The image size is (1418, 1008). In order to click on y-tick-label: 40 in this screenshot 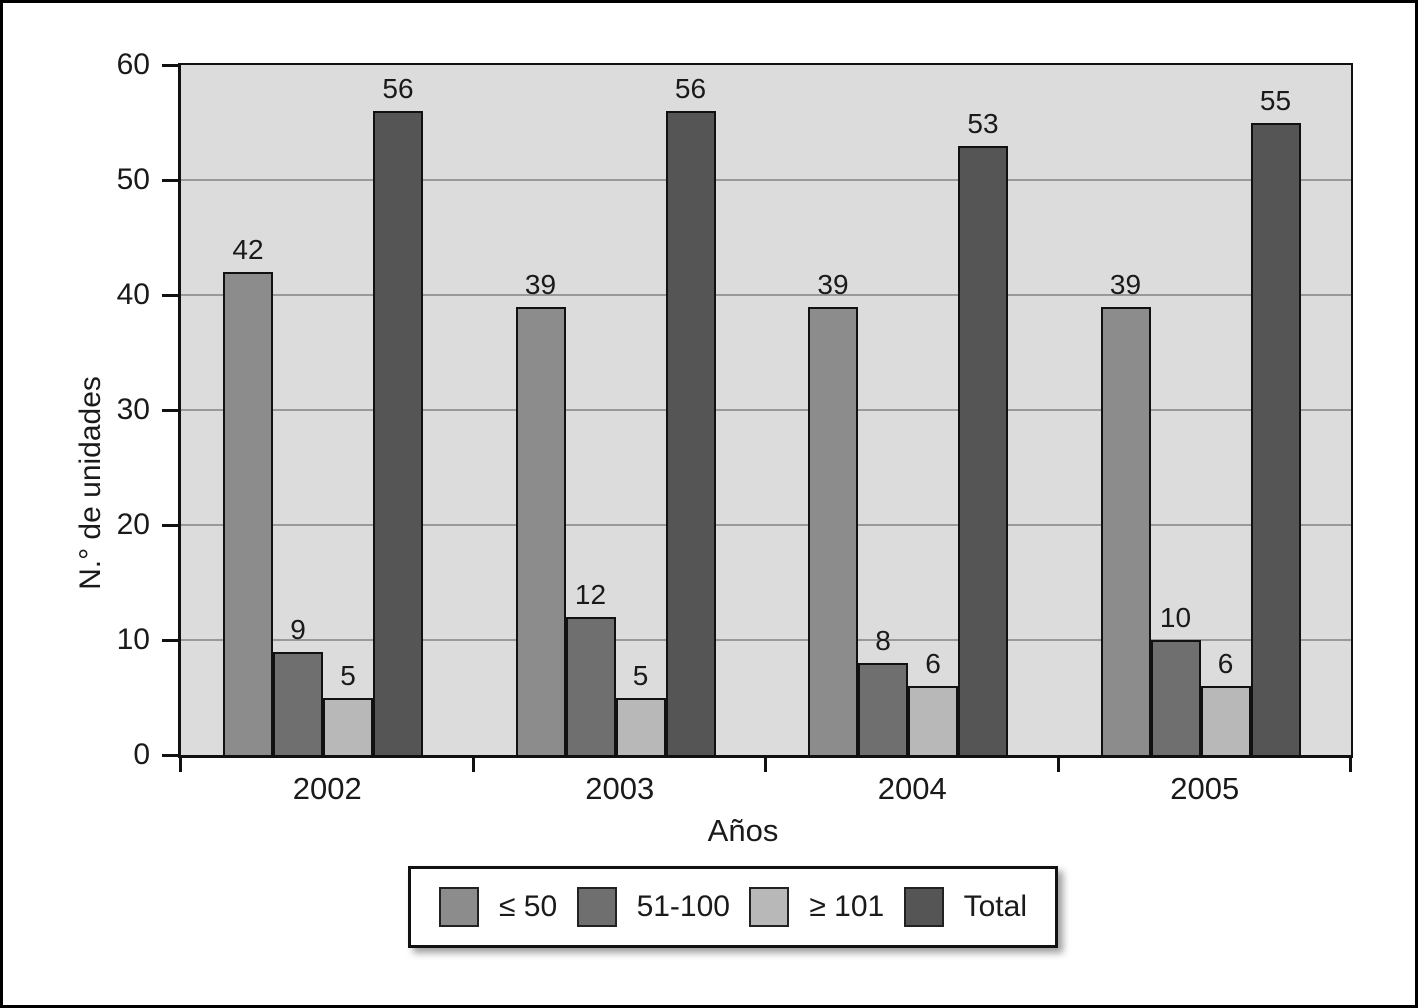, I will do `click(133, 294)`.